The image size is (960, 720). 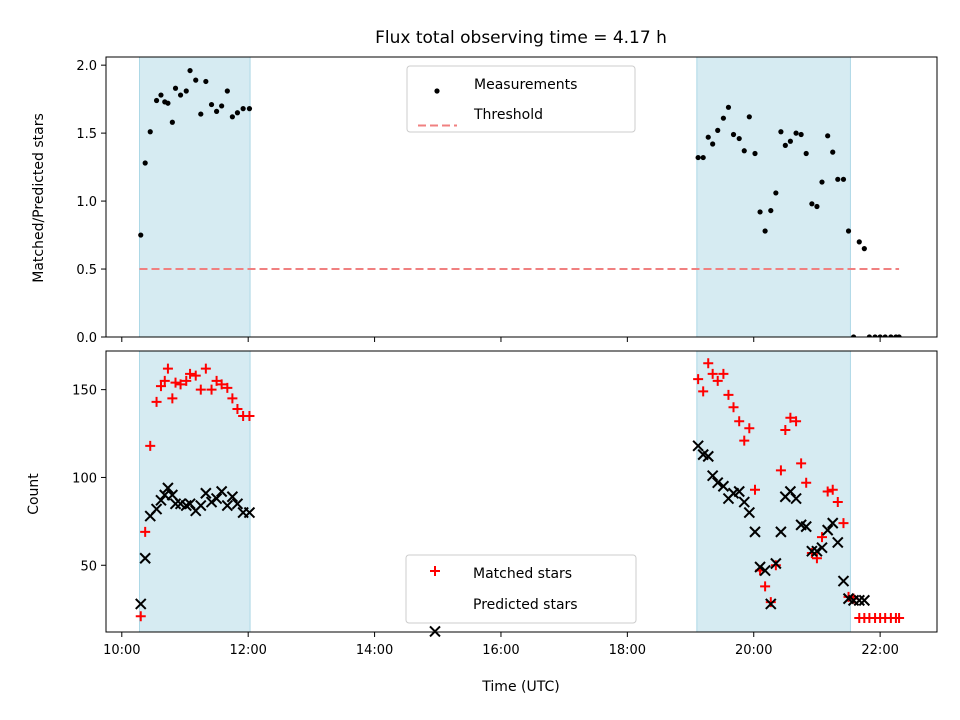 I want to click on legend-measurements-label: Measurements, so click(x=525, y=85).